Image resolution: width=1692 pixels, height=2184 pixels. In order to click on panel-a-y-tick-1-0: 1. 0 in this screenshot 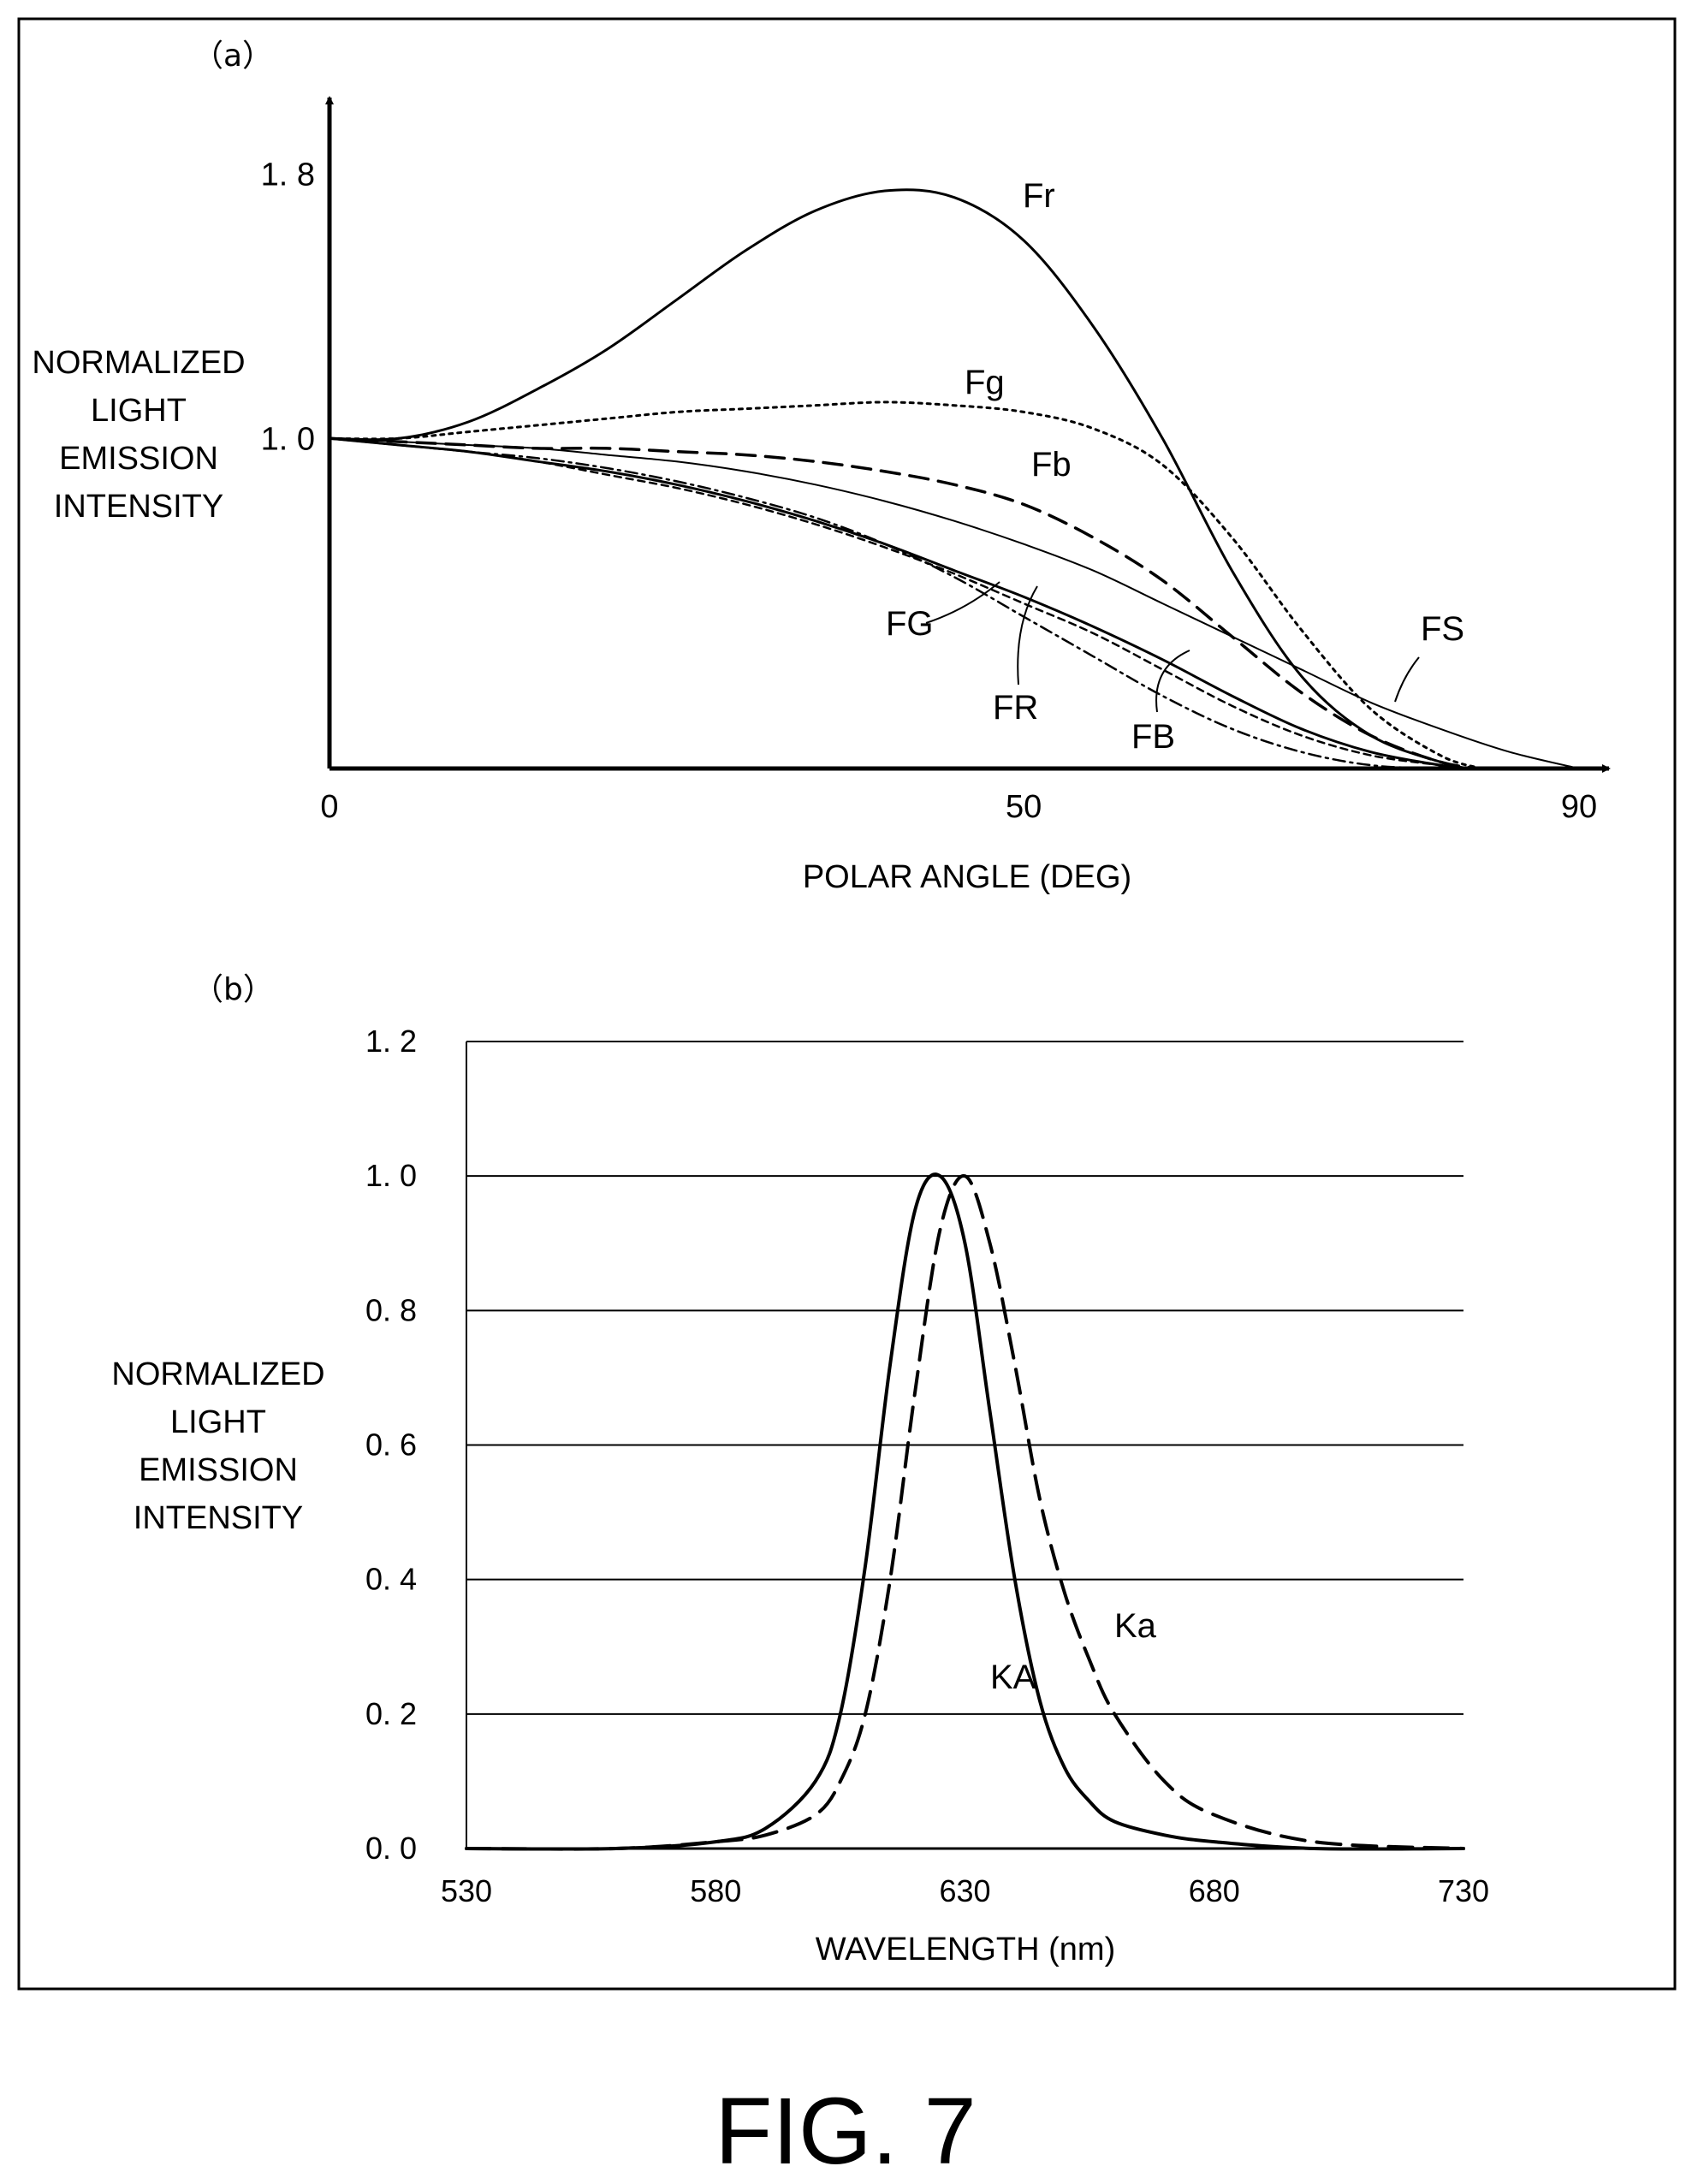, I will do `click(288, 439)`.